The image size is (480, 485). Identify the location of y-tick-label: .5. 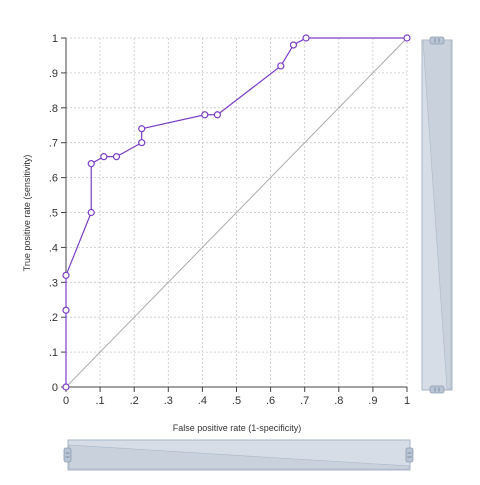
(53, 214).